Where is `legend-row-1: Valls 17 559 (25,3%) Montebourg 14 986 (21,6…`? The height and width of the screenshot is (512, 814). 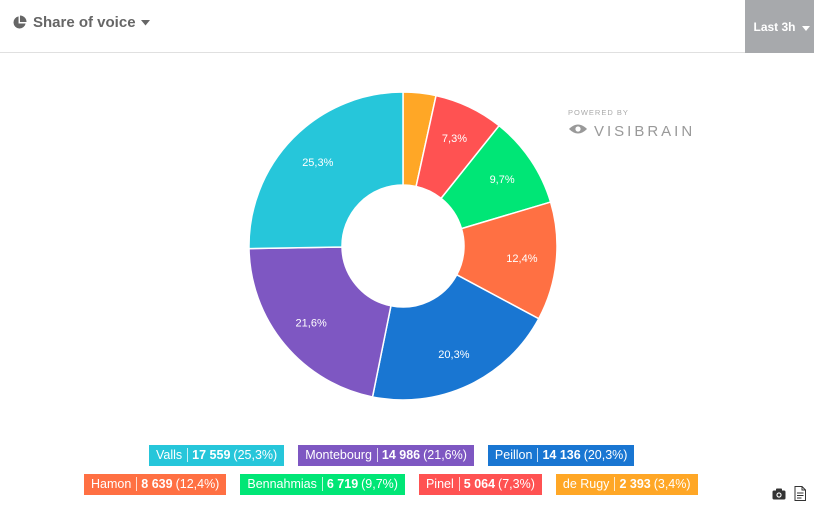
legend-row-1: Valls 17 559 (25,3%) Montebourg 14 986 (21,6… is located at coordinates (392, 455).